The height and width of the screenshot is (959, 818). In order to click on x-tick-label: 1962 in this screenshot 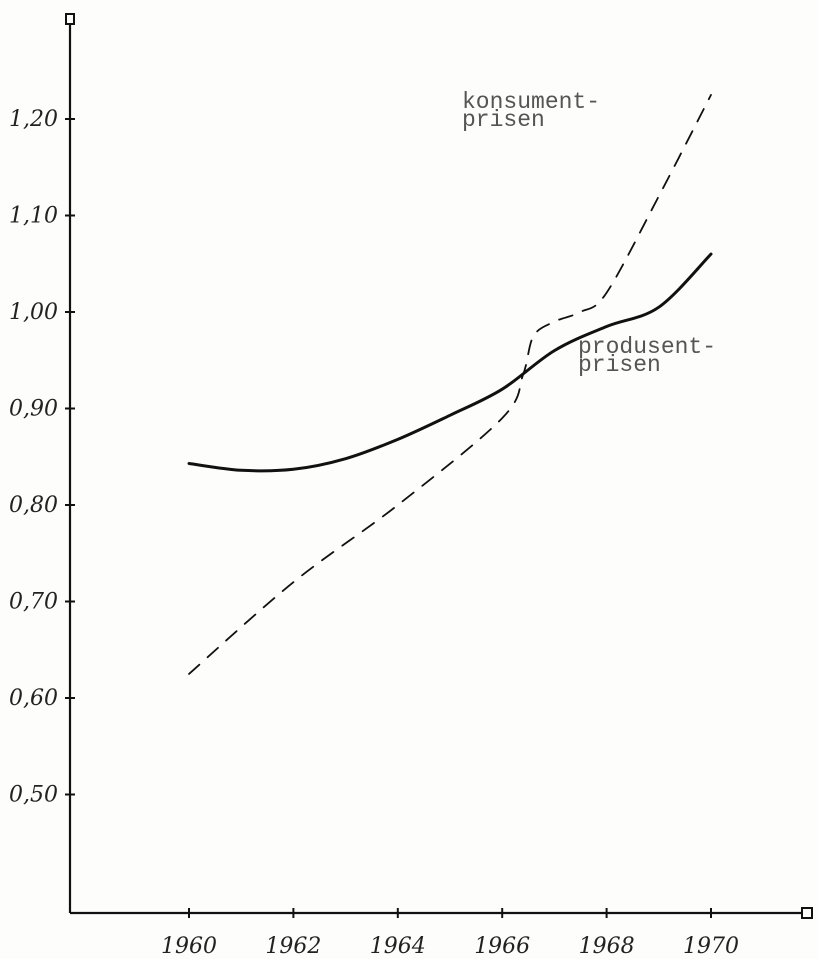, I will do `click(293, 946)`.